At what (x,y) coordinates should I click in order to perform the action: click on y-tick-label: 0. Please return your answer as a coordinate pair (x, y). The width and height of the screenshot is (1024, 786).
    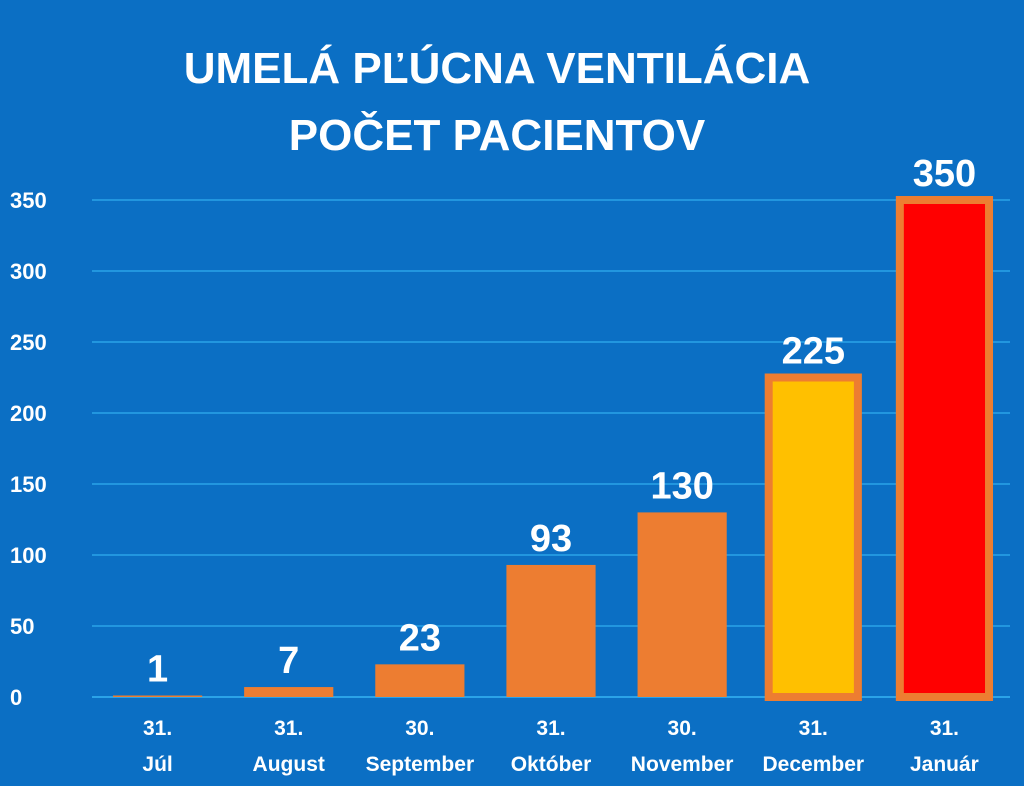
    Looking at the image, I should click on (16, 697).